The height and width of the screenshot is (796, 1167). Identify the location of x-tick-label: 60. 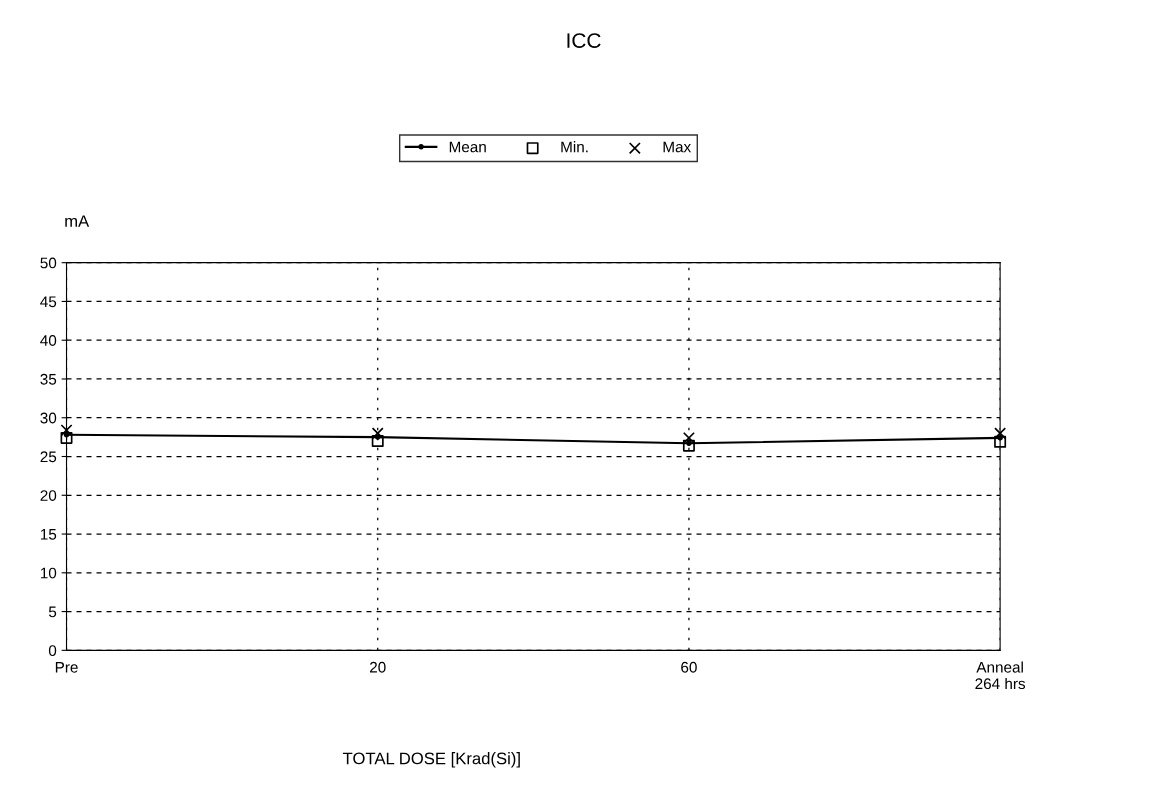
(689, 667).